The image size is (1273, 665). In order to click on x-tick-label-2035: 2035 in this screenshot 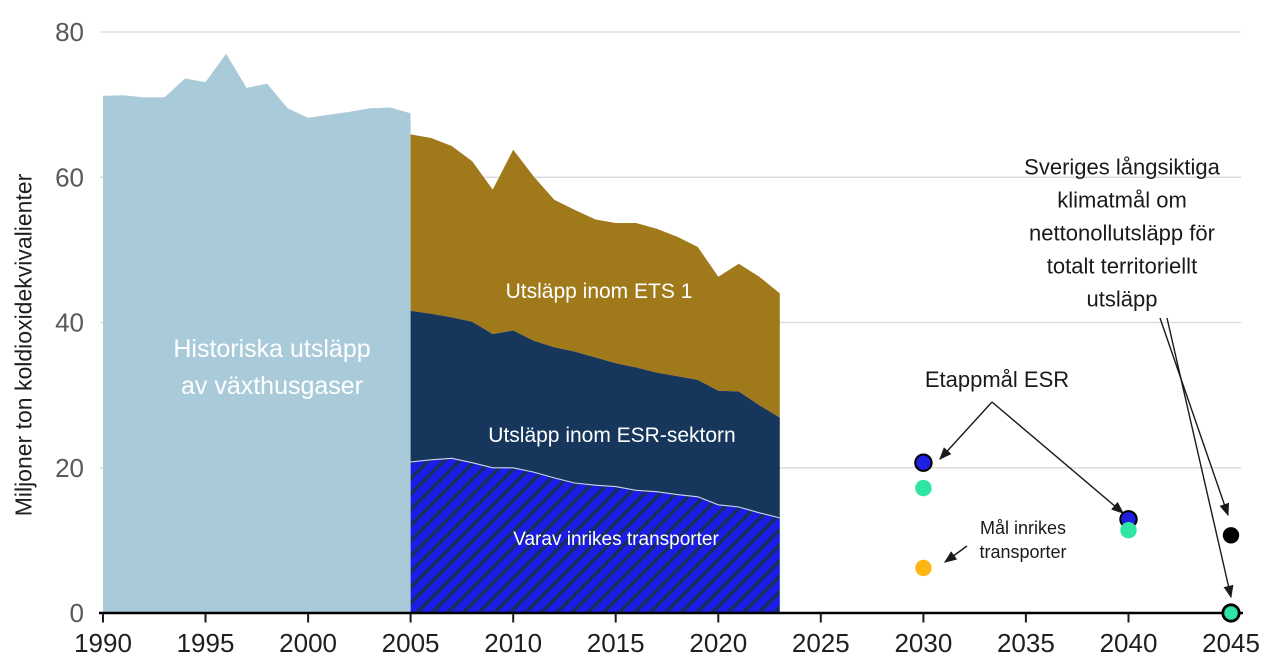, I will do `click(1026, 643)`.